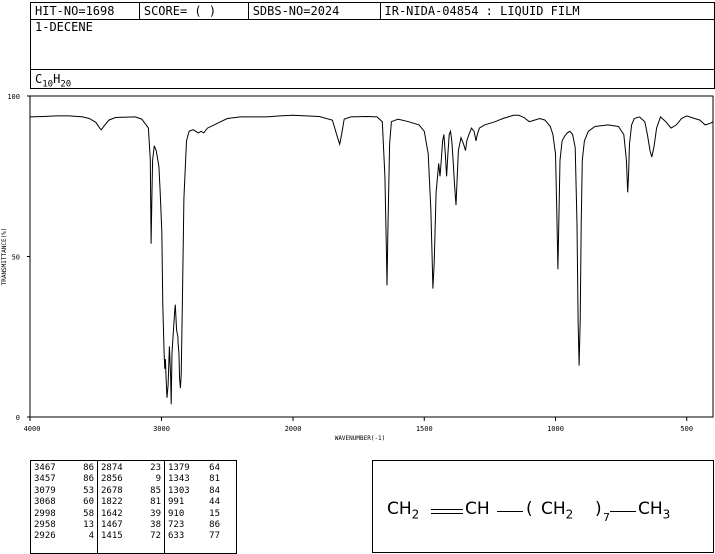 The width and height of the screenshot is (715, 554). What do you see at coordinates (131, 468) in the screenshot?
I see `peak-table-row: 2874 23` at bounding box center [131, 468].